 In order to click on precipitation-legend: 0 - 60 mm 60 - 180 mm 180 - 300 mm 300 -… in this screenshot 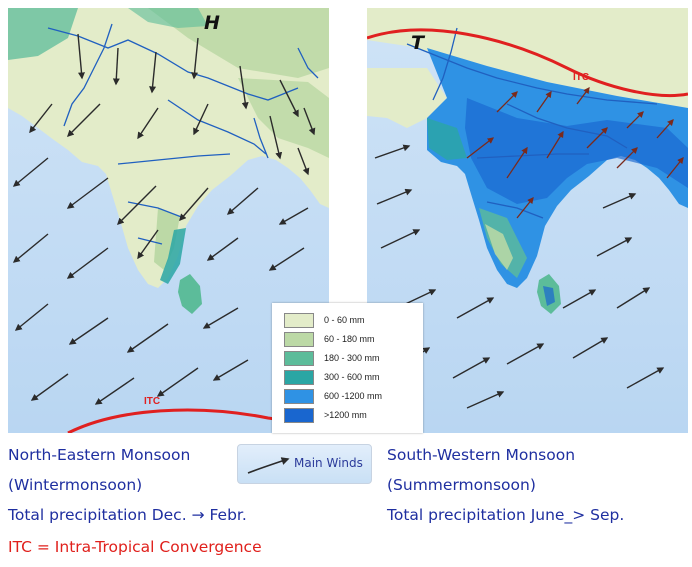, I will do `click(347, 368)`.